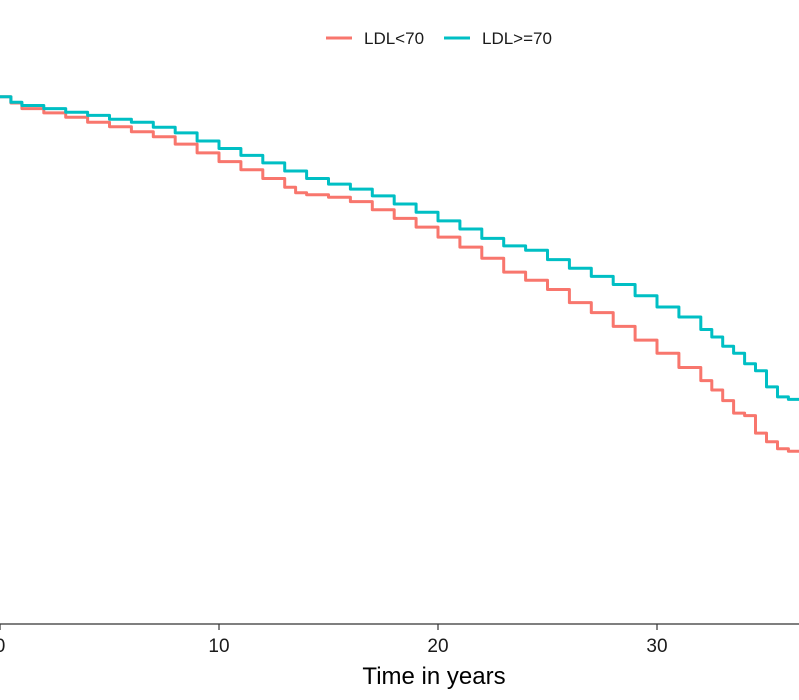 This screenshot has width=799, height=700. Describe the element at coordinates (517, 38) in the screenshot. I see `legend-label-ldl-at-least-70: LDL>=70` at that location.